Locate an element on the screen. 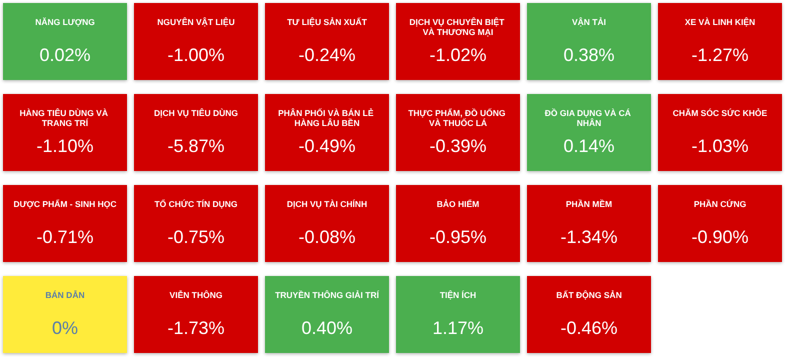 Image resolution: width=800 pixels, height=358 pixels. data-label: -1.03% is located at coordinates (720, 146).